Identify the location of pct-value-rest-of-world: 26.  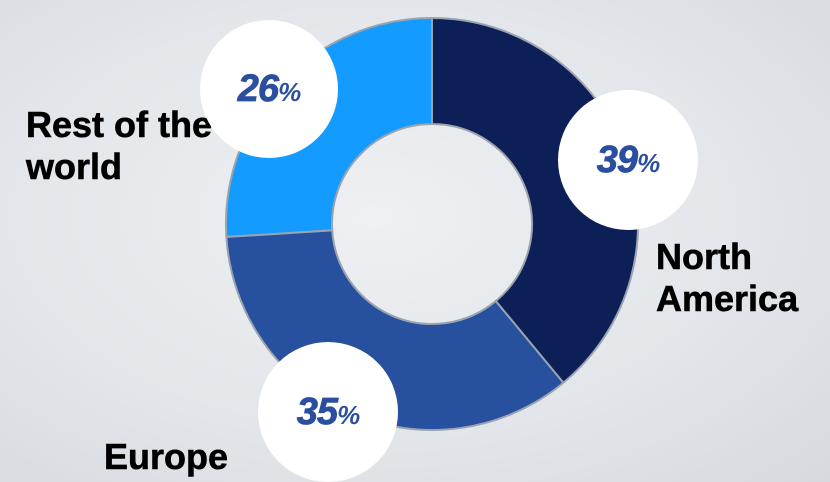
(258, 88).